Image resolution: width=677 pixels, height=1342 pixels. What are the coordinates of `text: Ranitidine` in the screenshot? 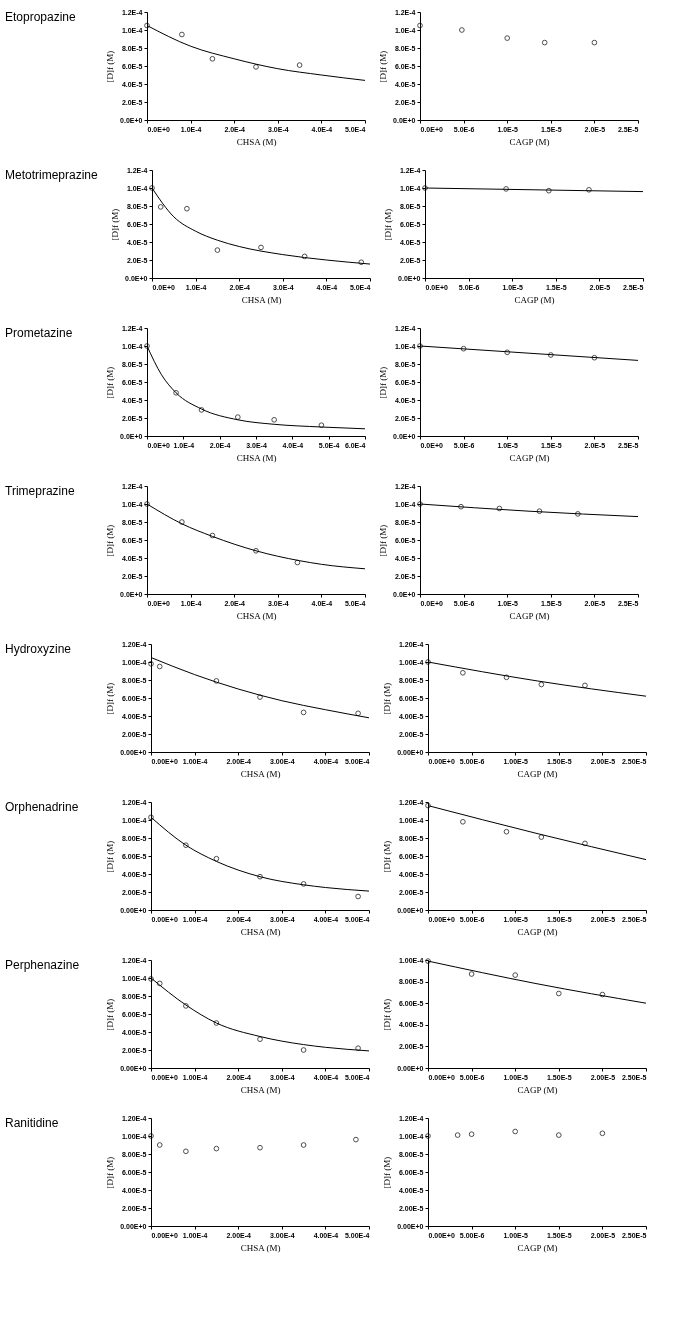 It's located at (32, 1123).